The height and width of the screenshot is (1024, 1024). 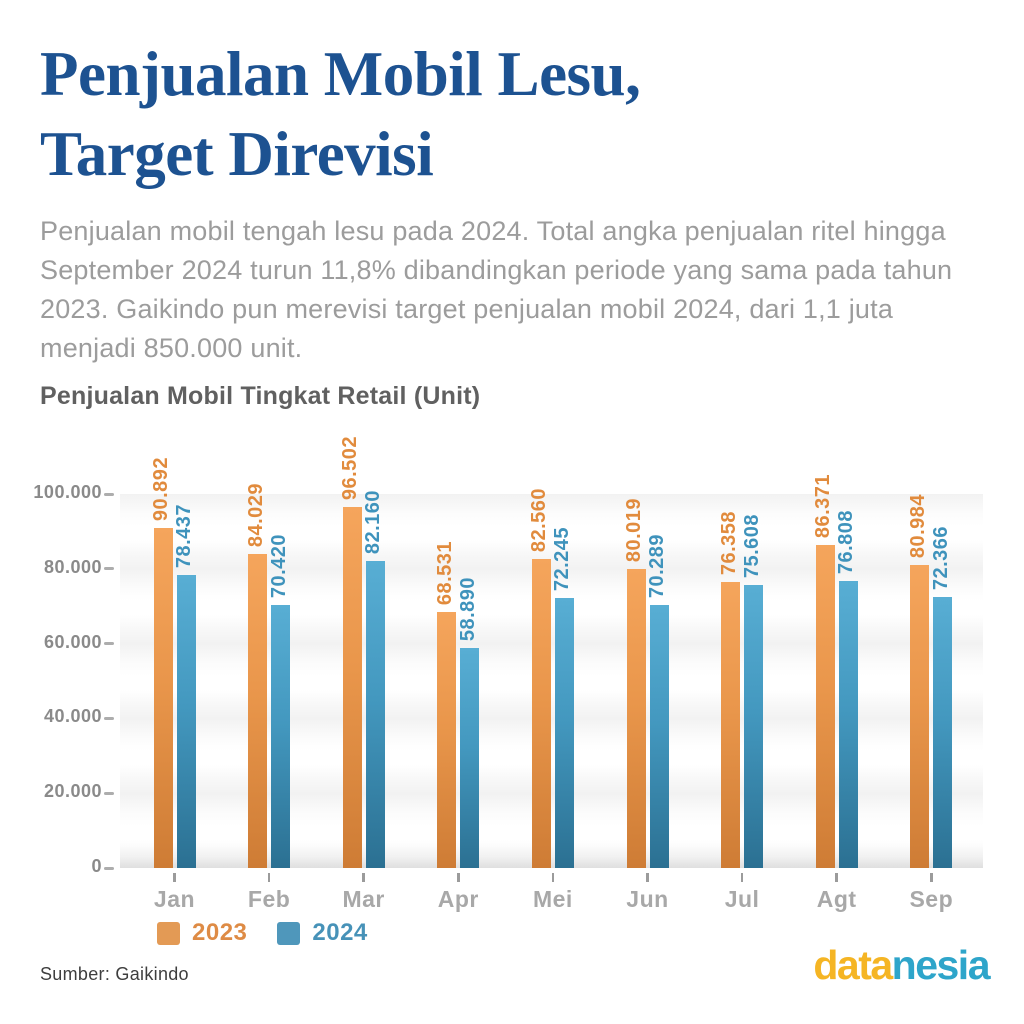 I want to click on x-axis-label-mei: Mei, so click(x=552, y=899).